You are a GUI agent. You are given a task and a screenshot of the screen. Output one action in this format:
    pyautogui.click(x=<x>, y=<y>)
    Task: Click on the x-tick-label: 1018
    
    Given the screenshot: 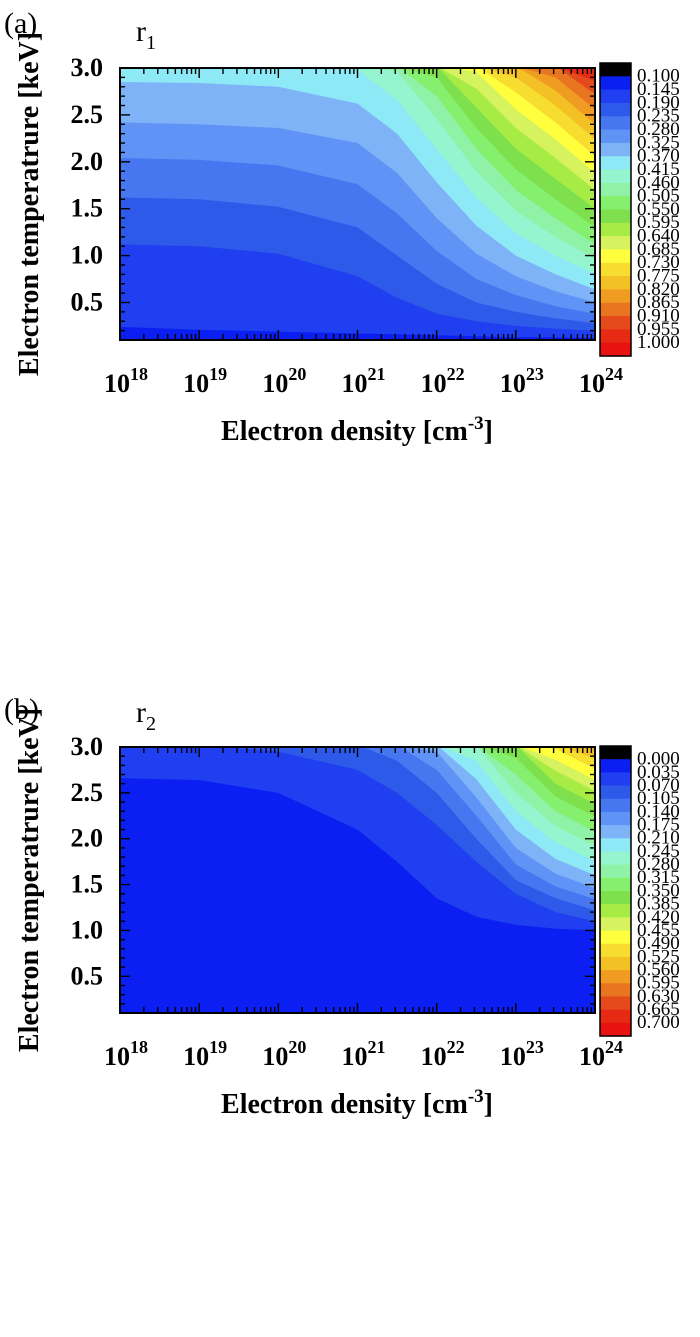 What is the action you would take?
    pyautogui.click(x=126, y=381)
    